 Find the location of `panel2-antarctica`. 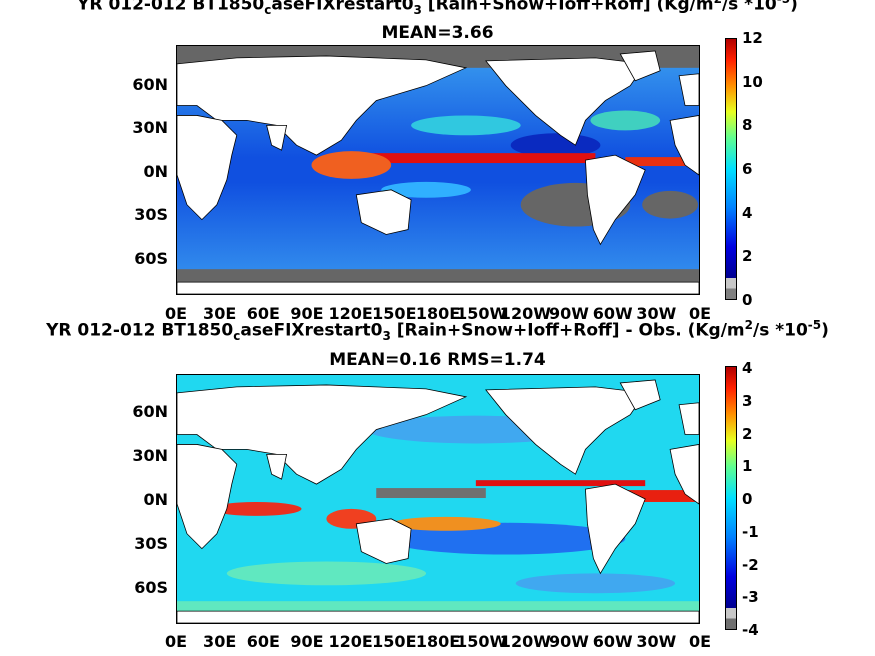

panel2-antarctica is located at coordinates (438, 616).